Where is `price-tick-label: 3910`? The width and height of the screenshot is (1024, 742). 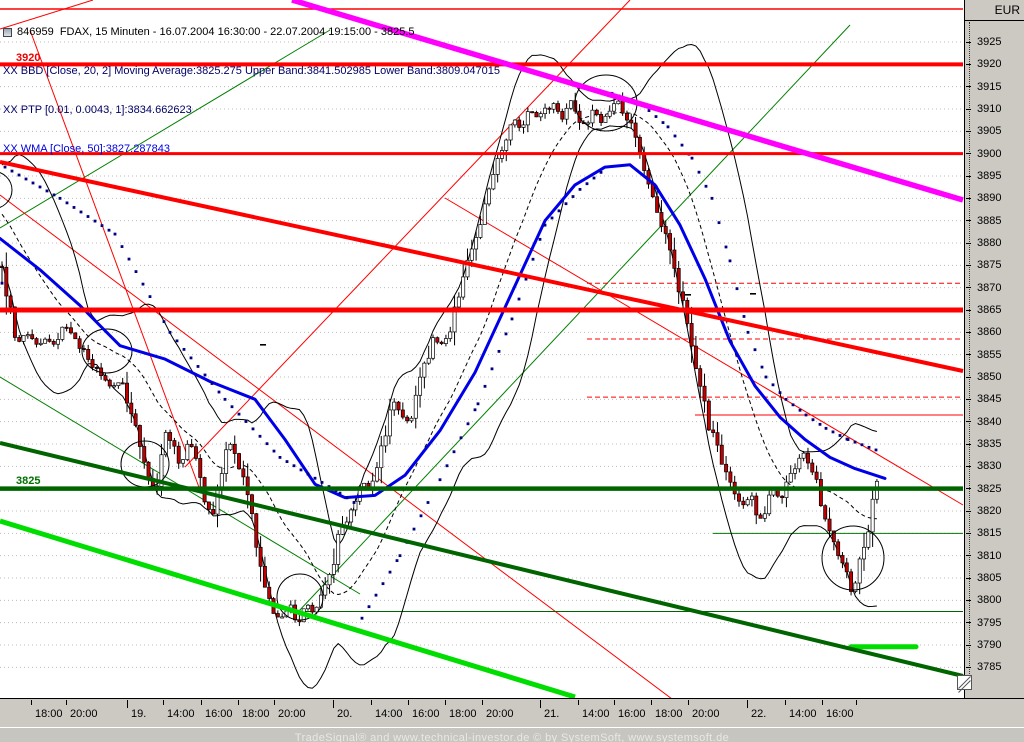
price-tick-label: 3910 is located at coordinates (989, 109).